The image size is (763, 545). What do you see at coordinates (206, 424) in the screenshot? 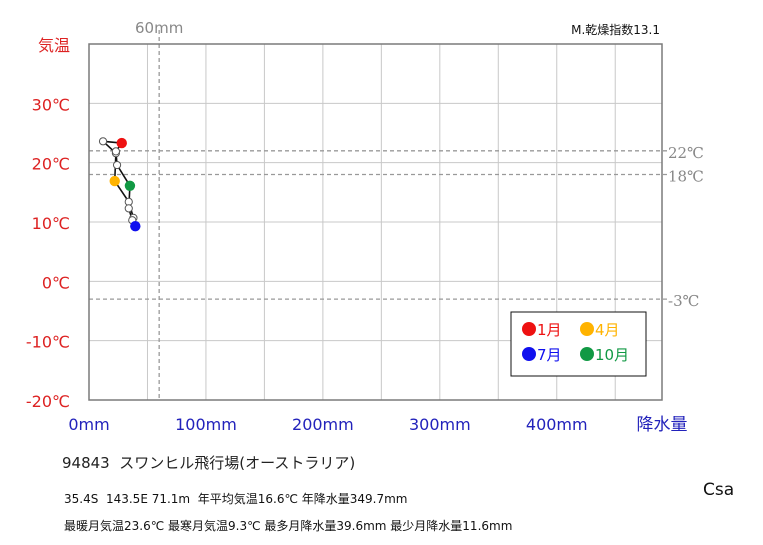
I see `x-tick-label: 100mm` at bounding box center [206, 424].